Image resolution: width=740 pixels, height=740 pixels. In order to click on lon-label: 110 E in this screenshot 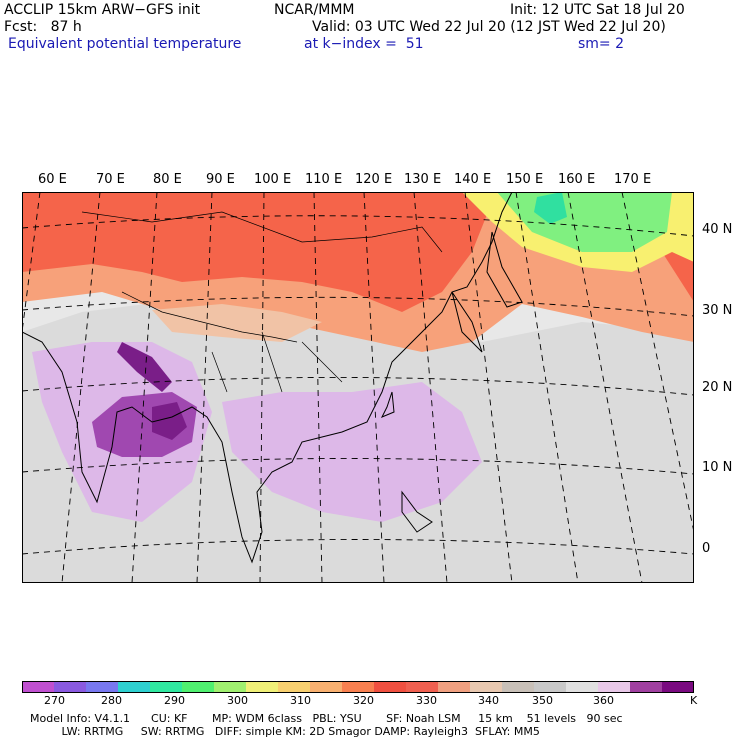, I will do `click(324, 179)`.